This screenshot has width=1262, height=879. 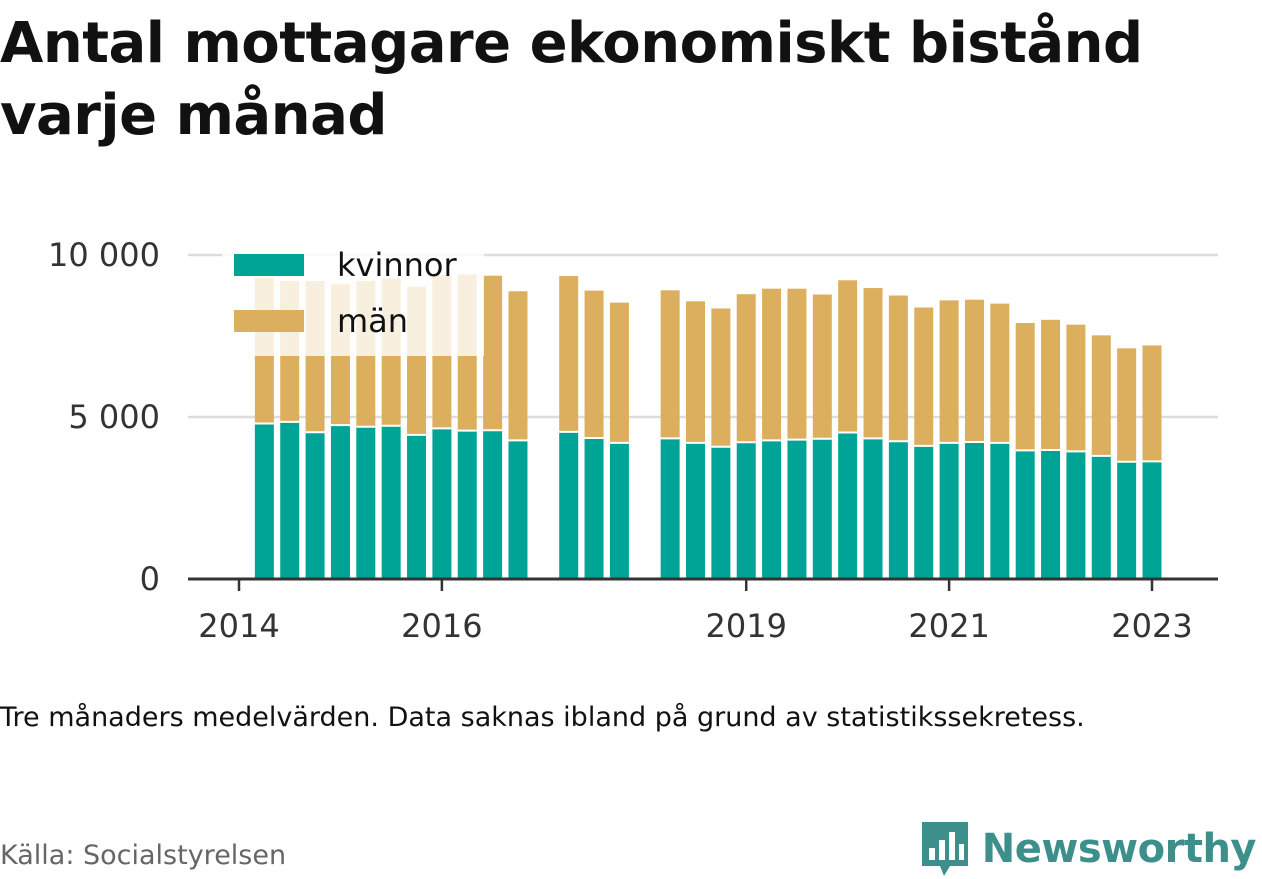 I want to click on legend-label-man: män, so click(x=372, y=321).